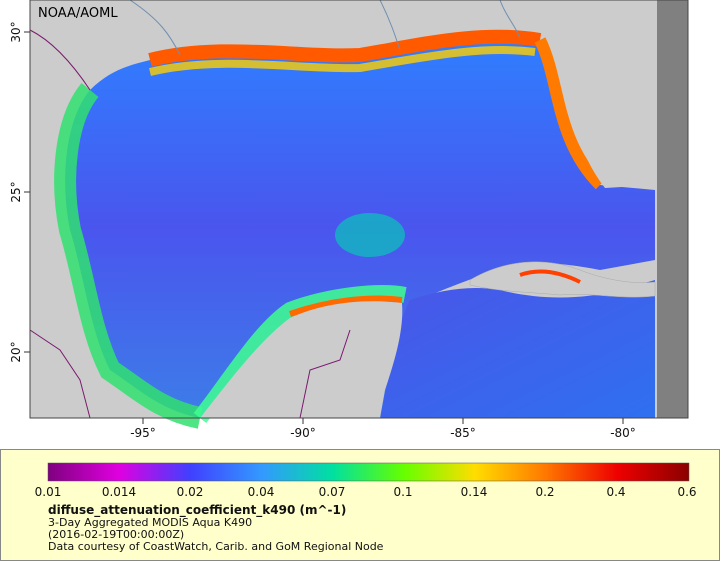 This screenshot has width=720, height=561. Describe the element at coordinates (16, 191) in the screenshot. I see `lat-tick-label: 25°` at that location.